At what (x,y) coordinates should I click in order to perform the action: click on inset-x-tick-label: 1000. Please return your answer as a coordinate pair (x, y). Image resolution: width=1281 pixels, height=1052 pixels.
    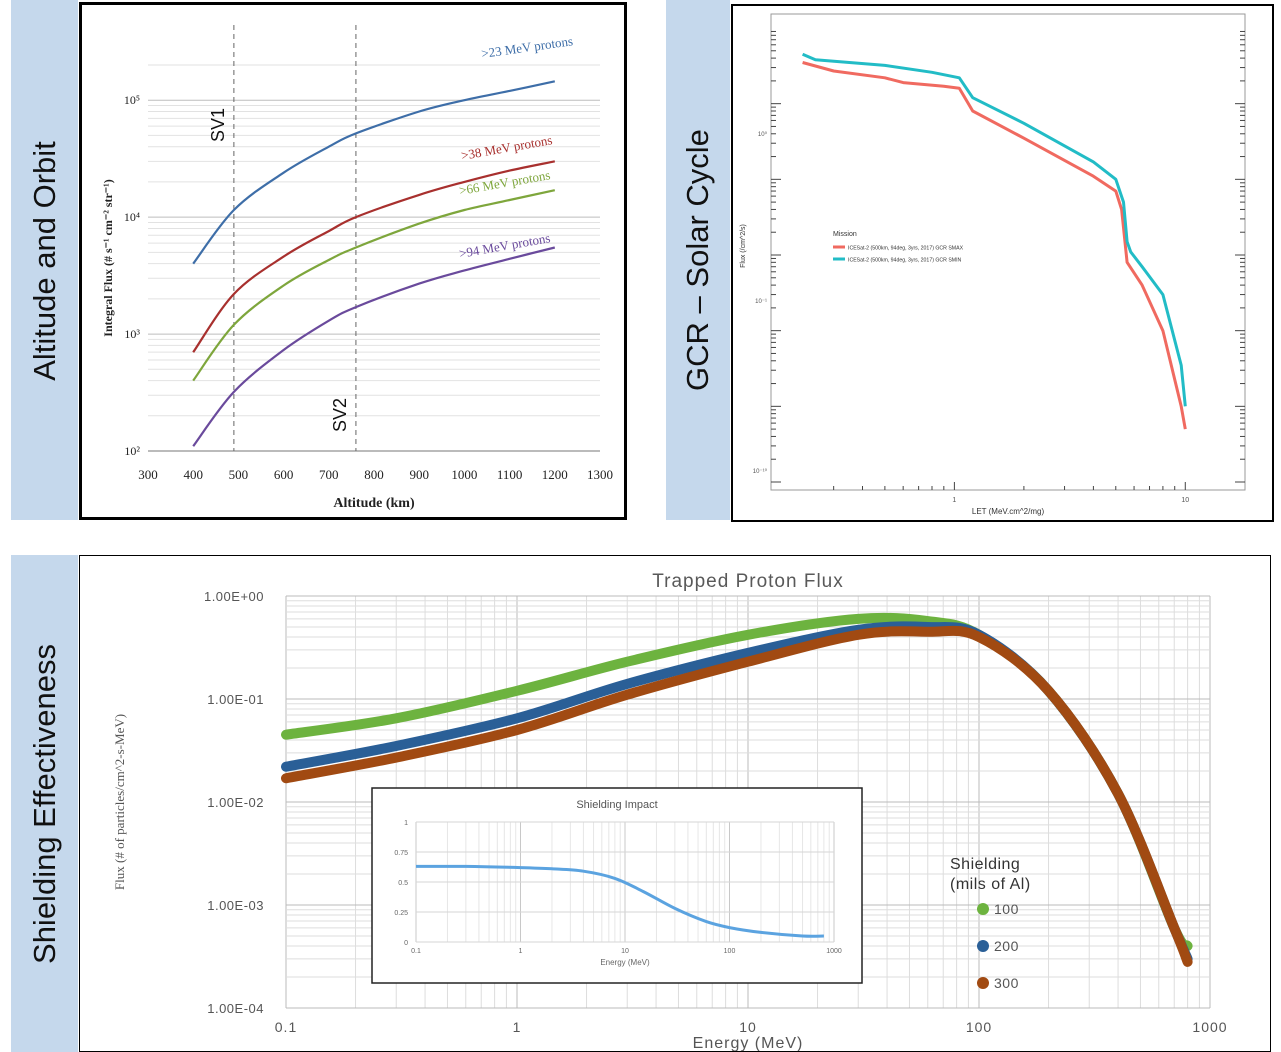
    Looking at the image, I should click on (834, 951).